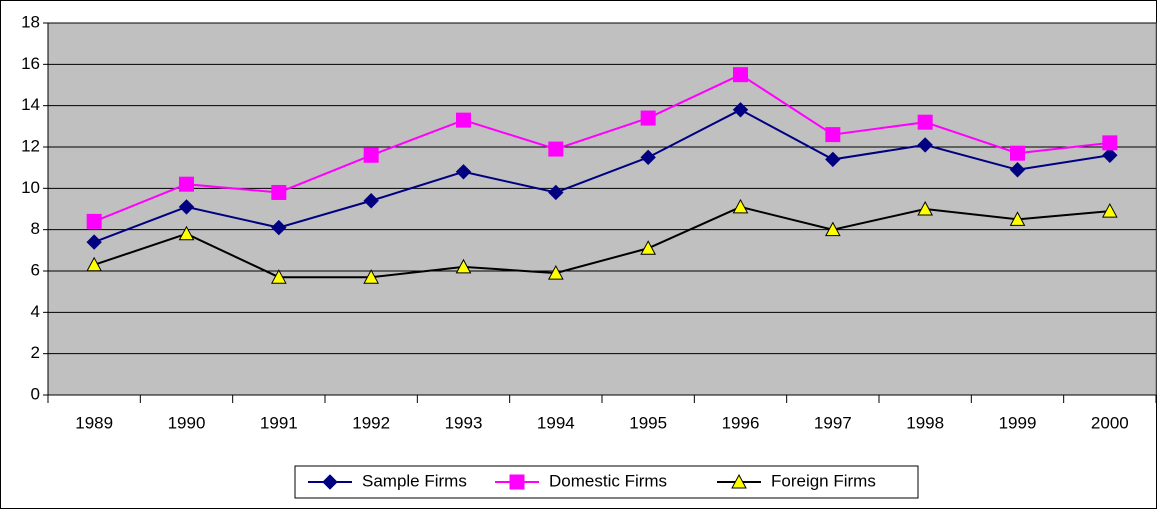 The image size is (1157, 514). I want to click on y-tick-label: 14, so click(30, 104).